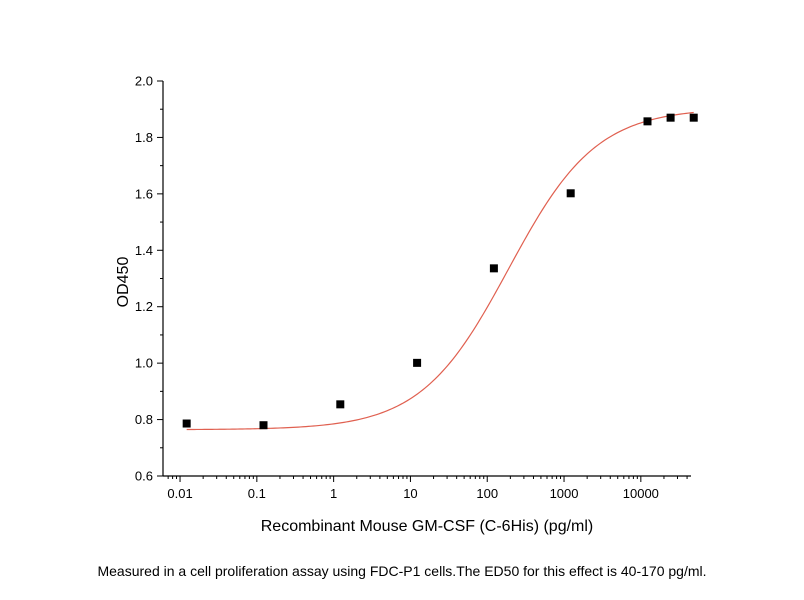 This screenshot has width=804, height=600. Describe the element at coordinates (144, 419) in the screenshot. I see `y-tick-label: 0.8` at that location.